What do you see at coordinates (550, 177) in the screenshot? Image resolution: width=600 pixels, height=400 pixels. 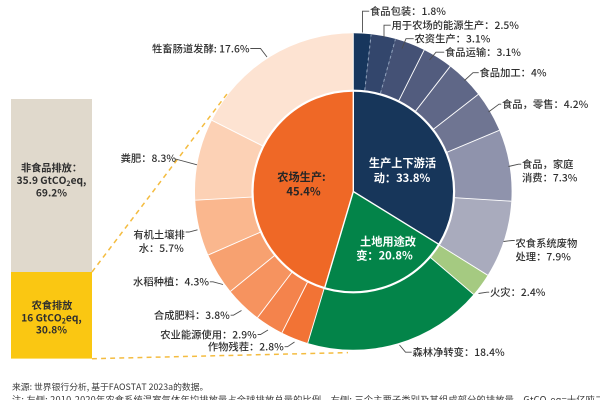 I see `svg-text: 消费：7.3%` at bounding box center [550, 177].